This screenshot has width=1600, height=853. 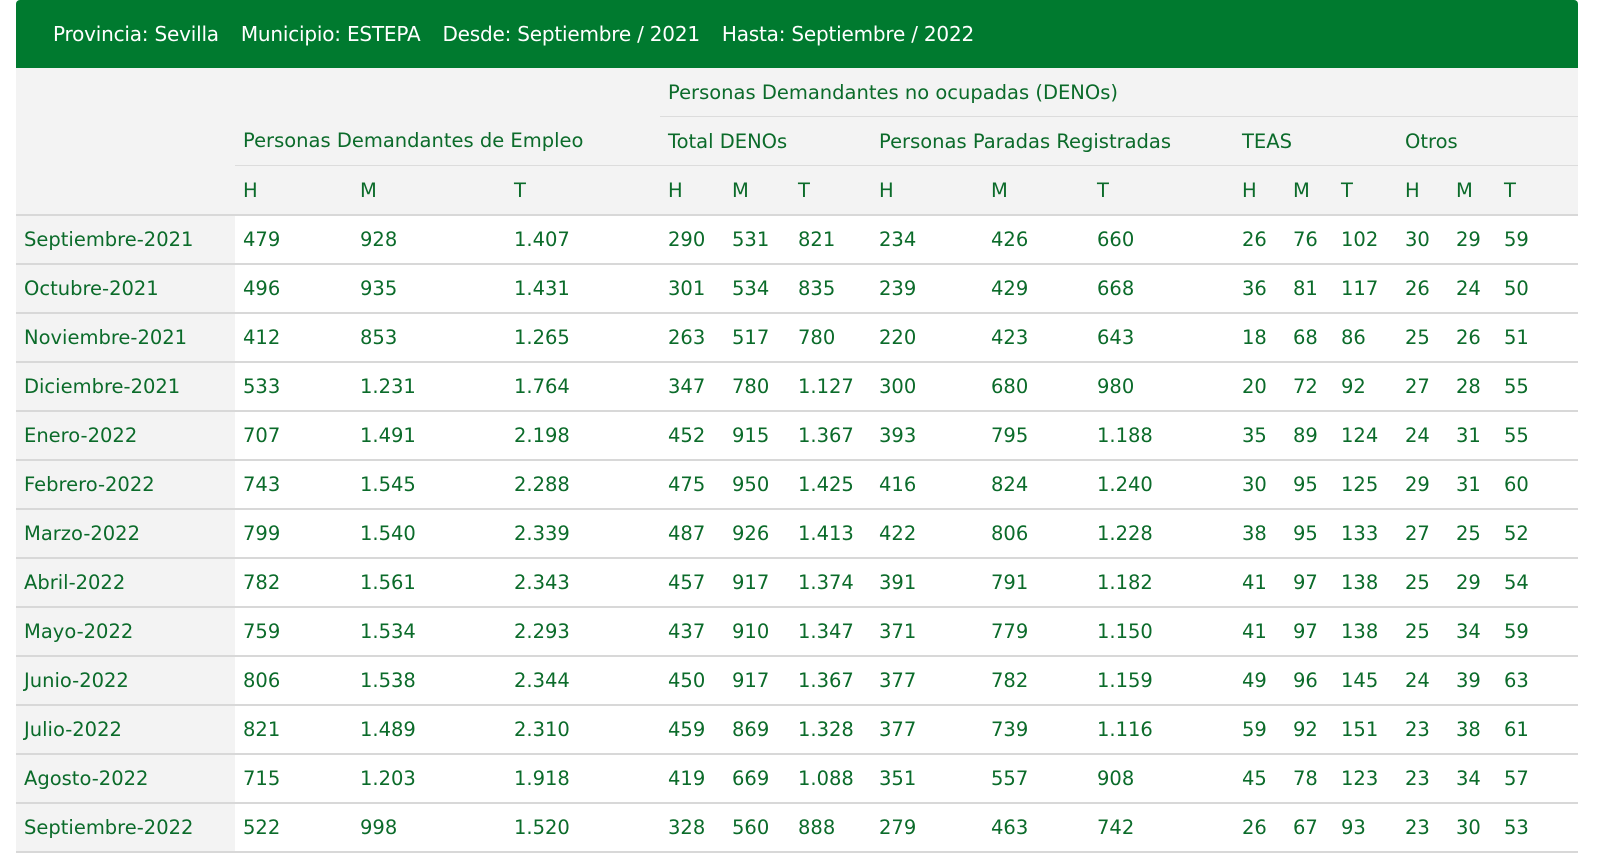 I want to click on table-cell: 68, so click(x=1309, y=338).